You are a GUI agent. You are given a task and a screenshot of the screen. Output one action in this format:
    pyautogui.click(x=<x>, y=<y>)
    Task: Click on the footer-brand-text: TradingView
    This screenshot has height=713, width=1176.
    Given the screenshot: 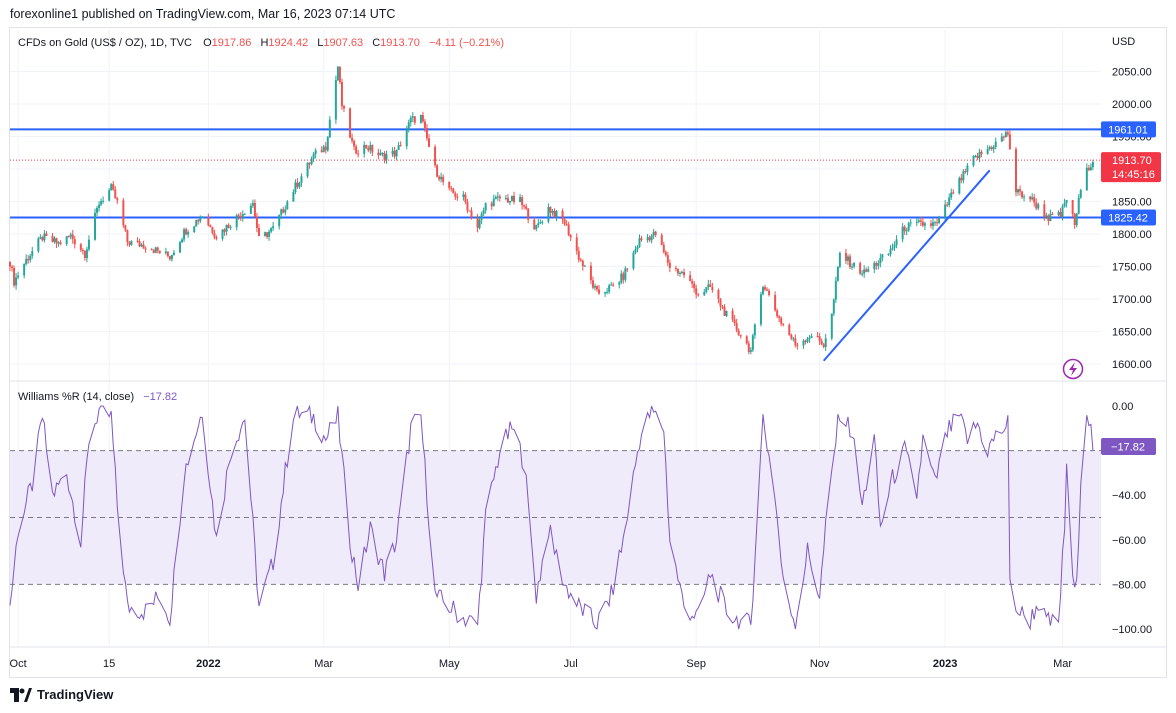 What is the action you would take?
    pyautogui.click(x=75, y=694)
    